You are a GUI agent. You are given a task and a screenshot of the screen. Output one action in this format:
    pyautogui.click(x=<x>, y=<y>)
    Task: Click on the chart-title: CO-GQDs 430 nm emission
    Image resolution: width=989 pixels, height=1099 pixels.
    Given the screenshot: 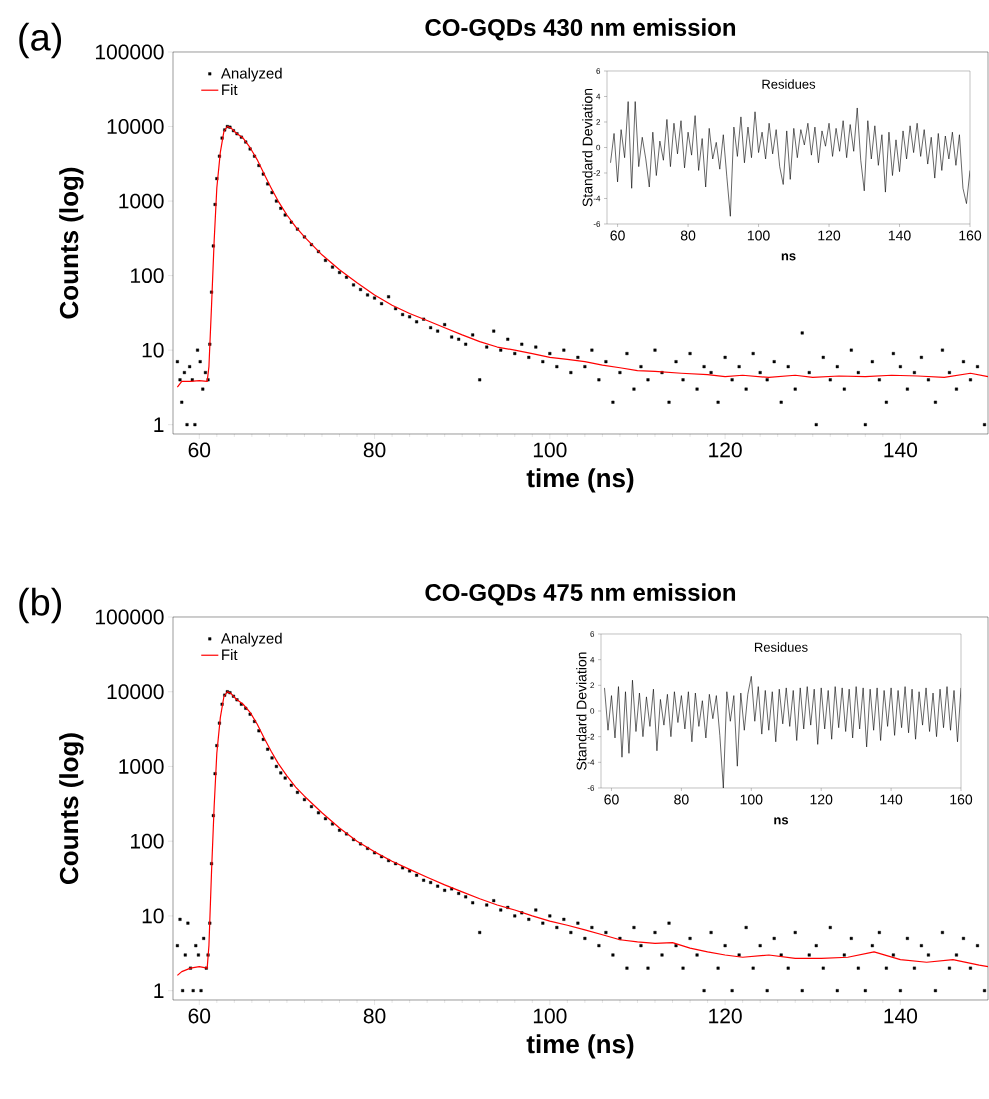 What is the action you would take?
    pyautogui.click(x=580, y=29)
    